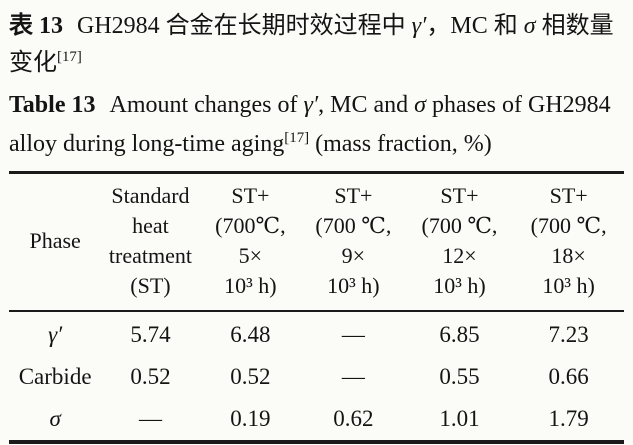 This screenshot has height=445, width=633. I want to click on header-cell-st-12000h: ST+ (700 ℃, 12× 10³ h), so click(459, 242).